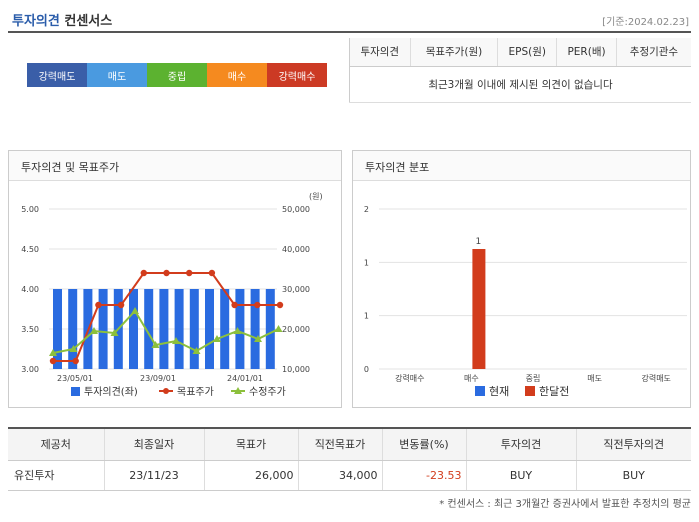 Image resolution: width=699 pixels, height=522 pixels. Describe the element at coordinates (480, 391) in the screenshot. I see `legend-swatch-current` at that location.